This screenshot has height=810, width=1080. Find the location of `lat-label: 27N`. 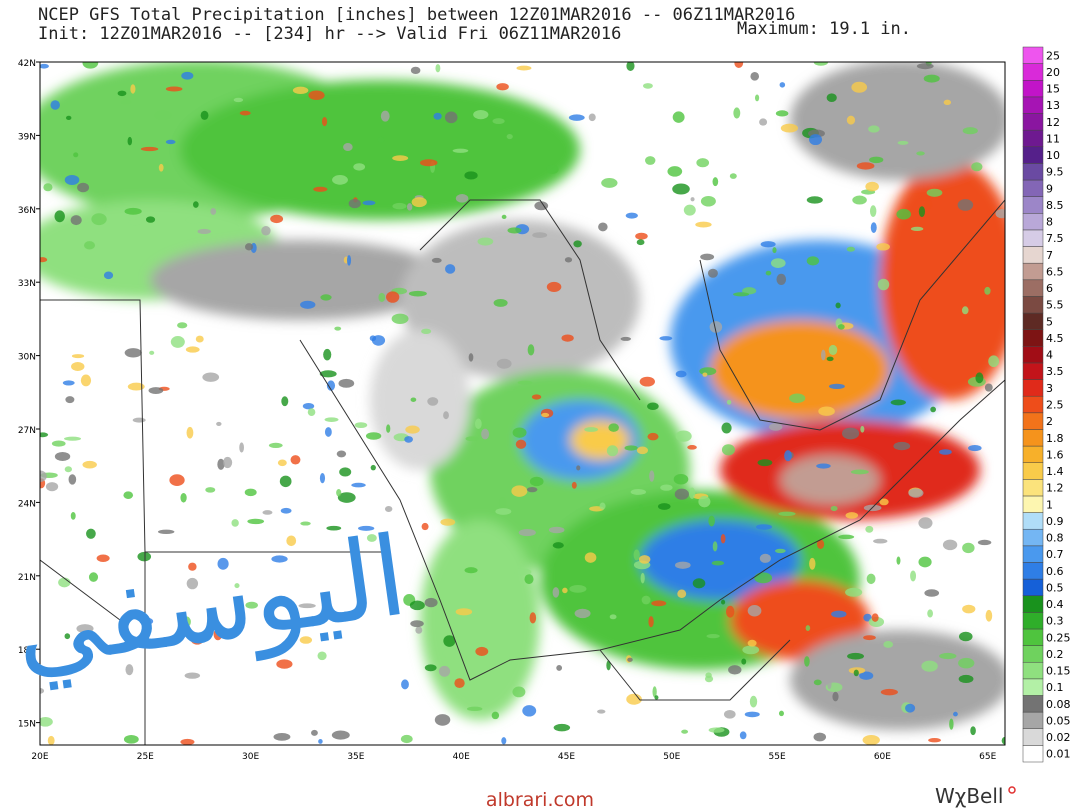

lat-label: 27N is located at coordinates (27, 431).